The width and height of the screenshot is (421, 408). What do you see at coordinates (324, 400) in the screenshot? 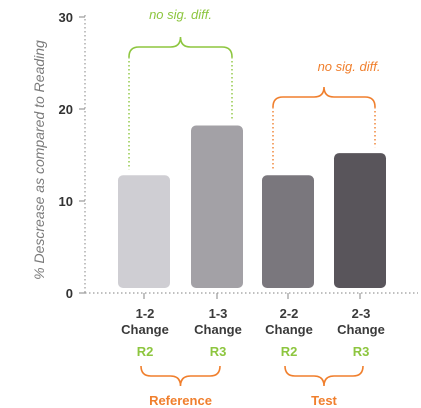
I see `group-label: Test` at bounding box center [324, 400].